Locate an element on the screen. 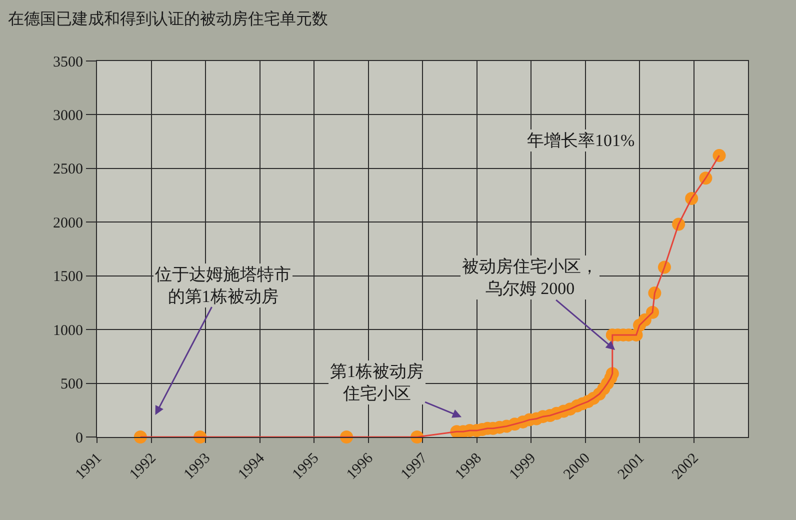 The width and height of the screenshot is (796, 520). y-tick-label: 3000 is located at coordinates (68, 116).